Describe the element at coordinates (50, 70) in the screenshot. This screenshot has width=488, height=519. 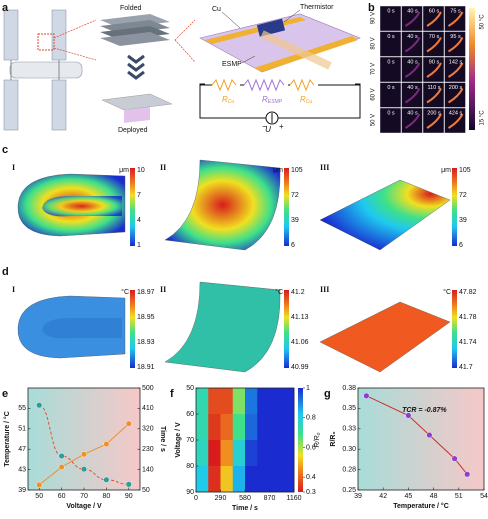
I see `space-station` at that location.